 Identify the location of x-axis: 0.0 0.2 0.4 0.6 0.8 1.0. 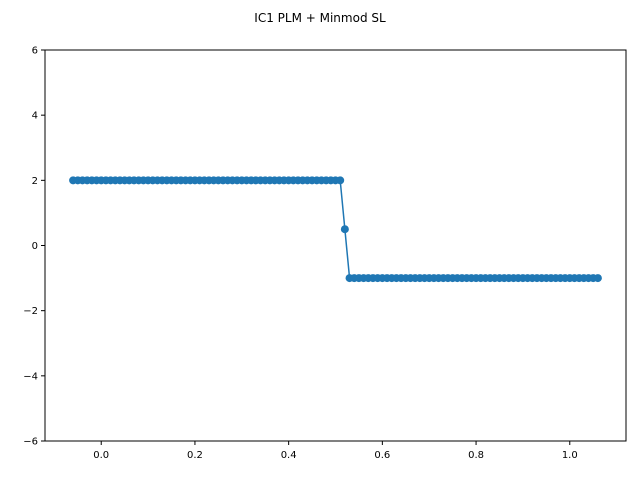
(335, 451).